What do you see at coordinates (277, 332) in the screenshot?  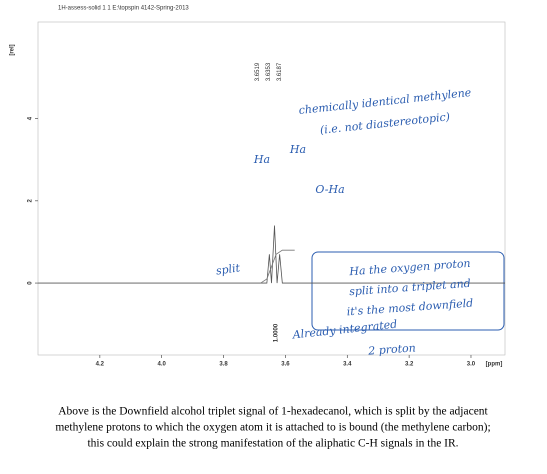 I see `integral-label: 1.0000` at bounding box center [277, 332].